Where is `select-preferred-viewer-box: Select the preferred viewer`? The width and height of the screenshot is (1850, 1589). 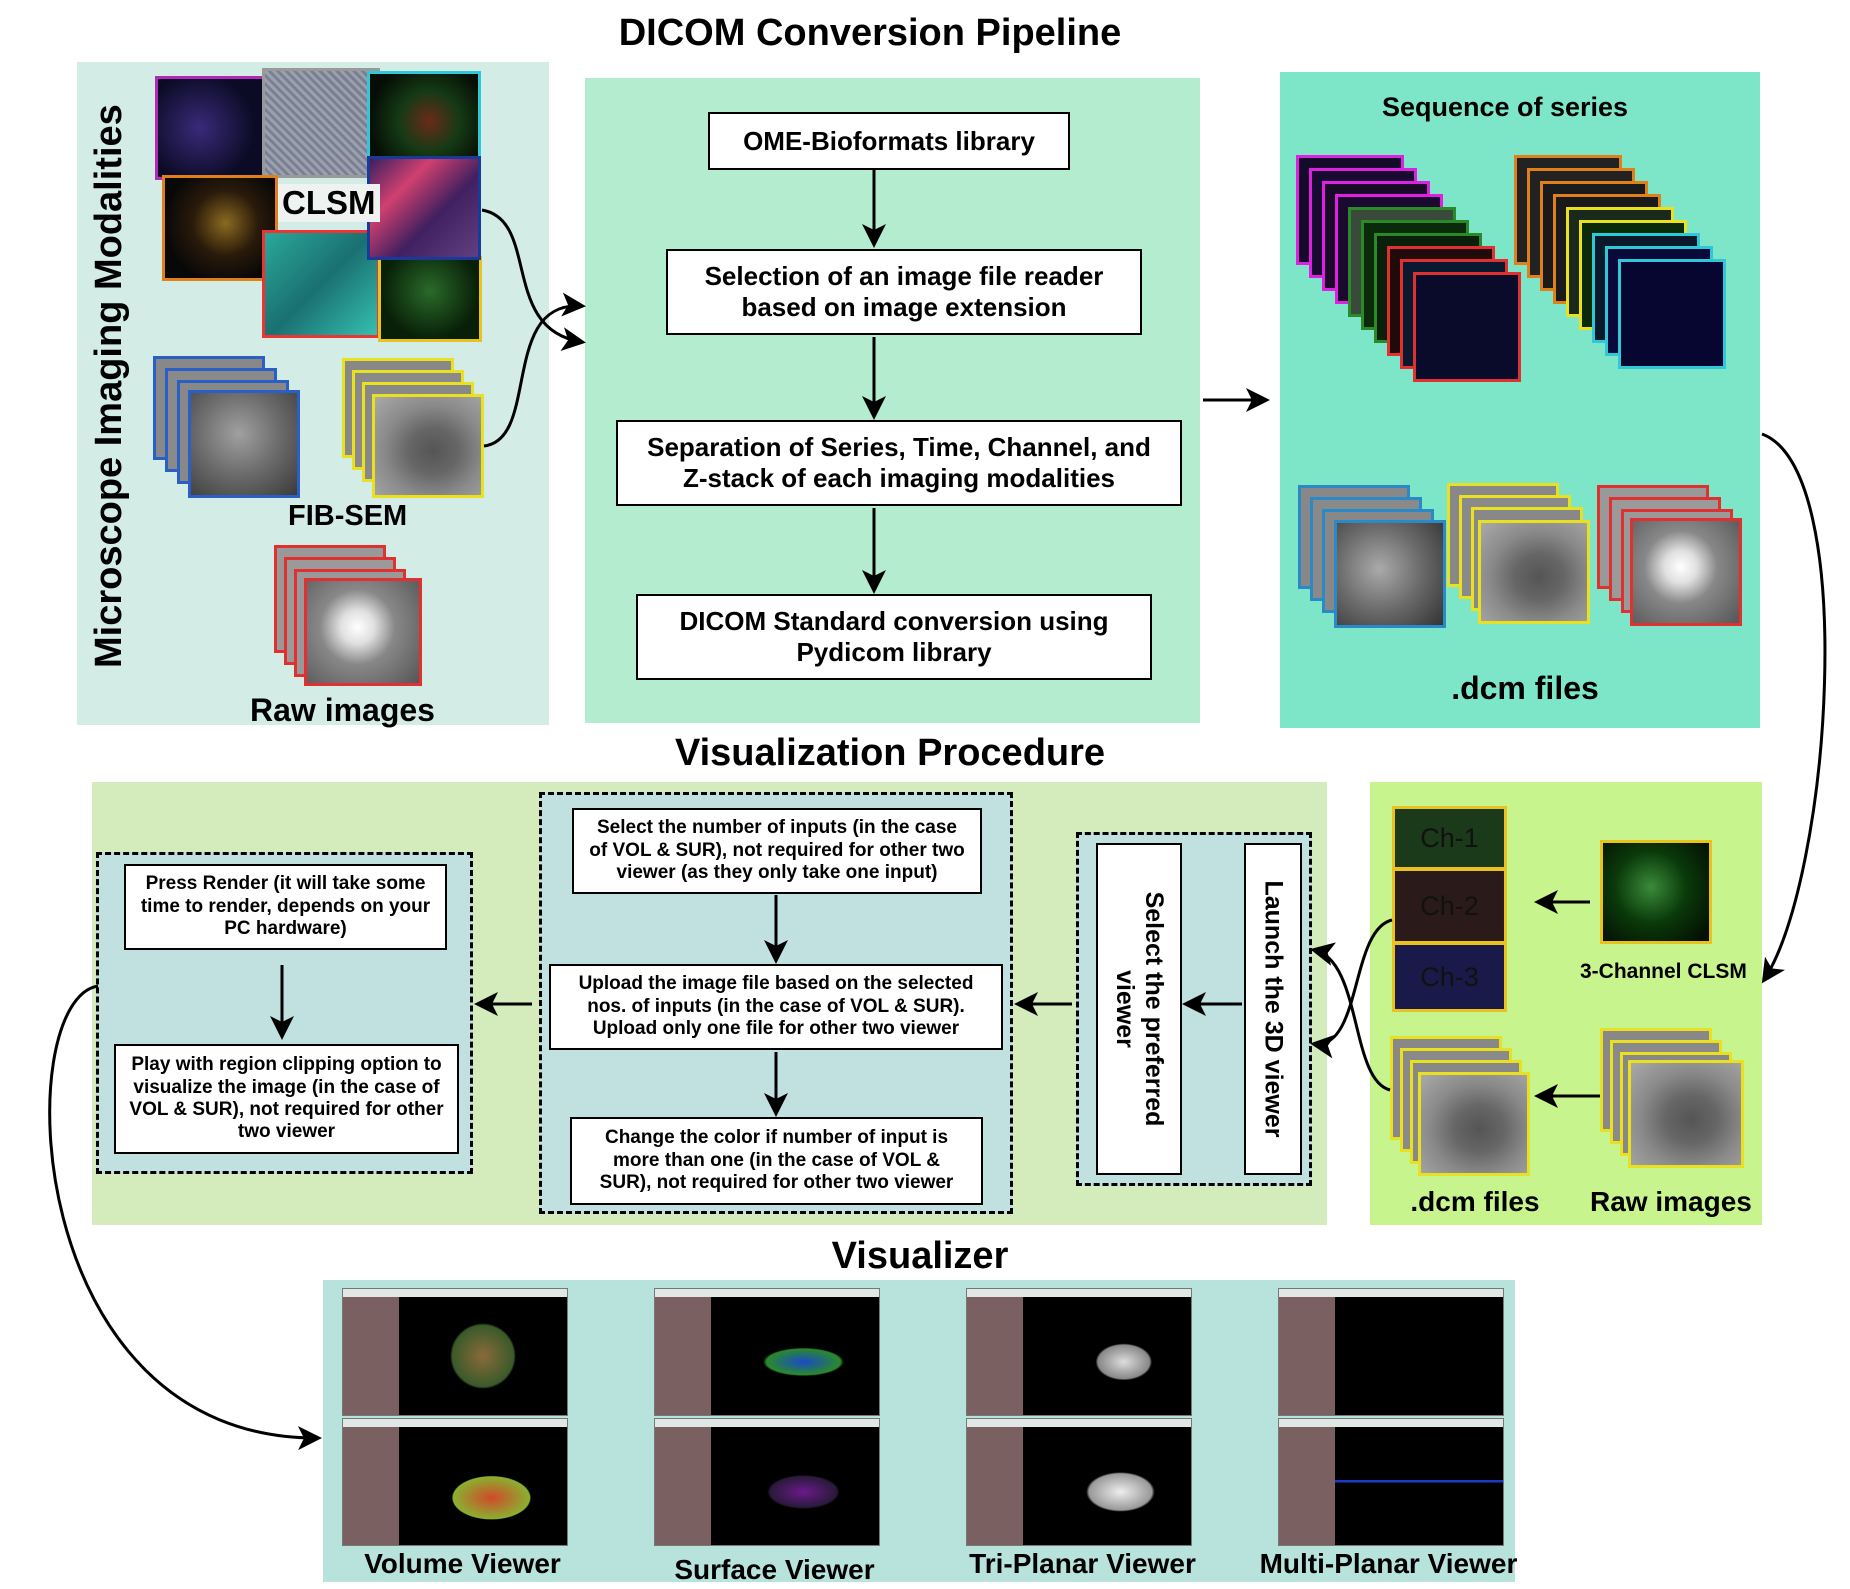
select-preferred-viewer-box: Select the preferred viewer is located at coordinates (1139, 1009).